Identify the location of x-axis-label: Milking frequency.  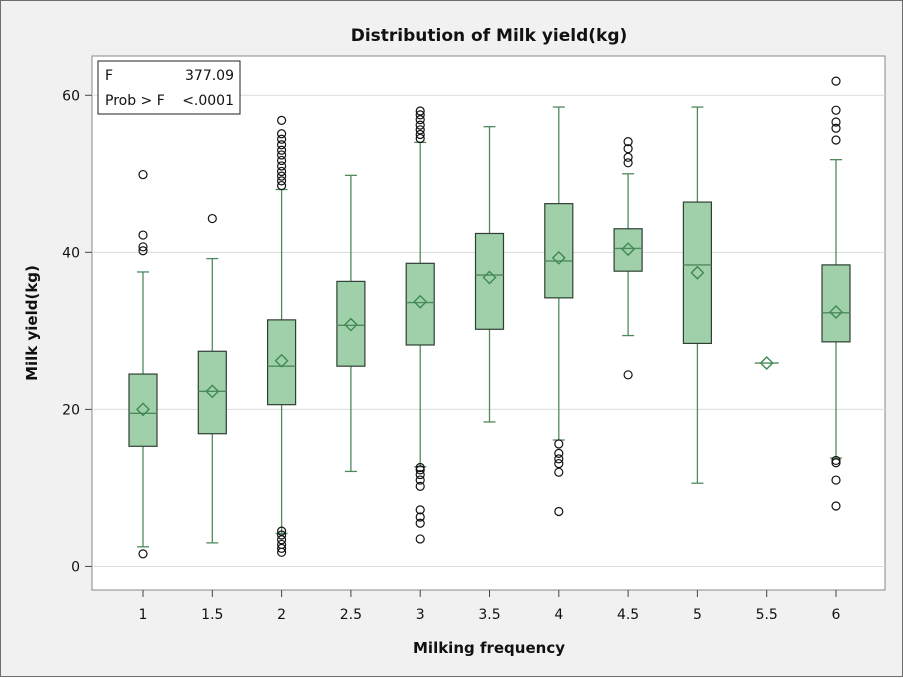
(489, 648).